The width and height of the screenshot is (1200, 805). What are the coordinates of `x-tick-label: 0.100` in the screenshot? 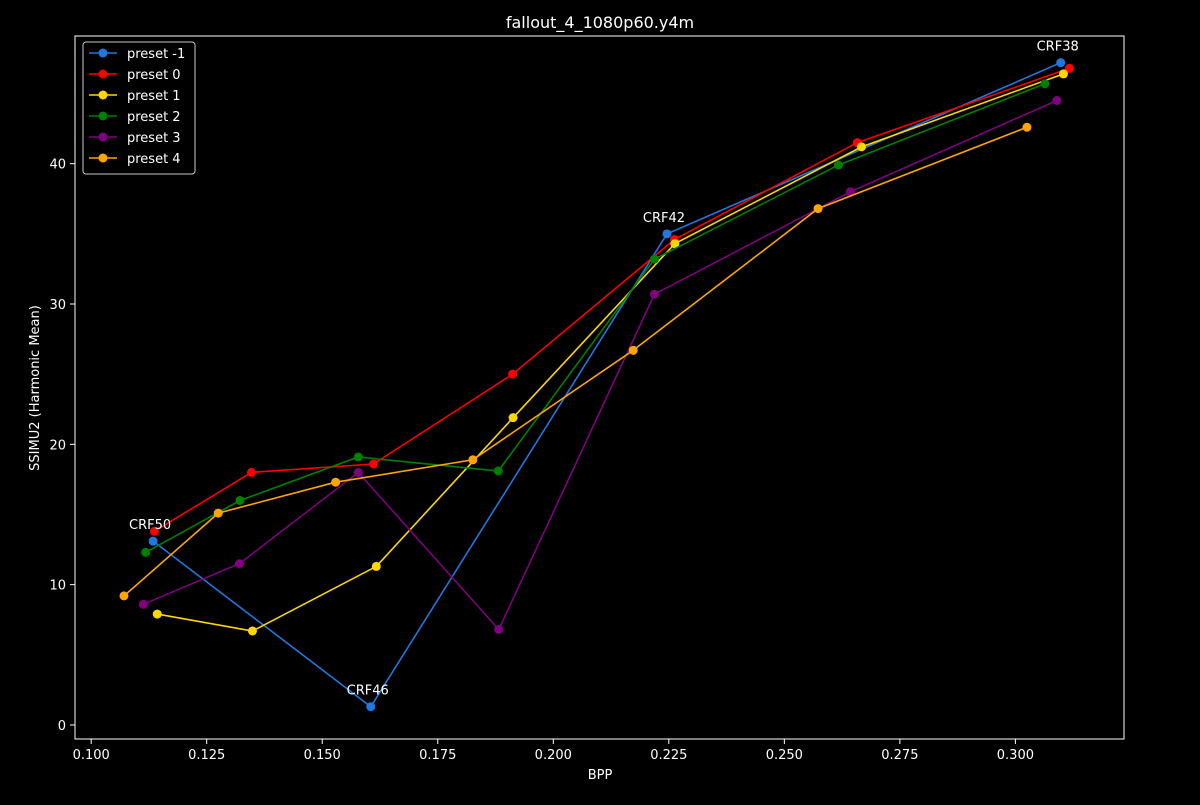 It's located at (91, 755).